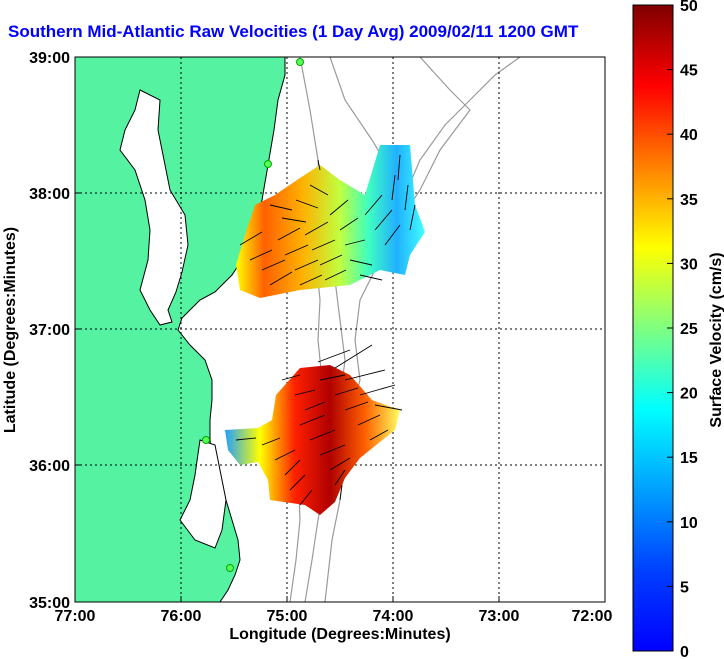  What do you see at coordinates (75, 616) in the screenshot?
I see `x-tick-label: 77:00` at bounding box center [75, 616].